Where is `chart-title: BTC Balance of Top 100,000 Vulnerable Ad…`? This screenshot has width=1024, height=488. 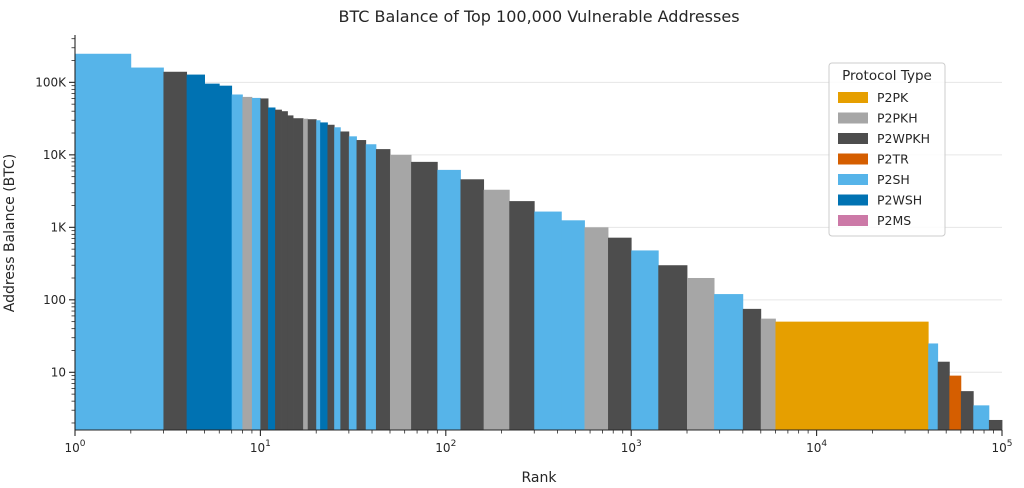 chart-title: BTC Balance of Top 100,000 Vulnerable Ad… is located at coordinates (538, 16).